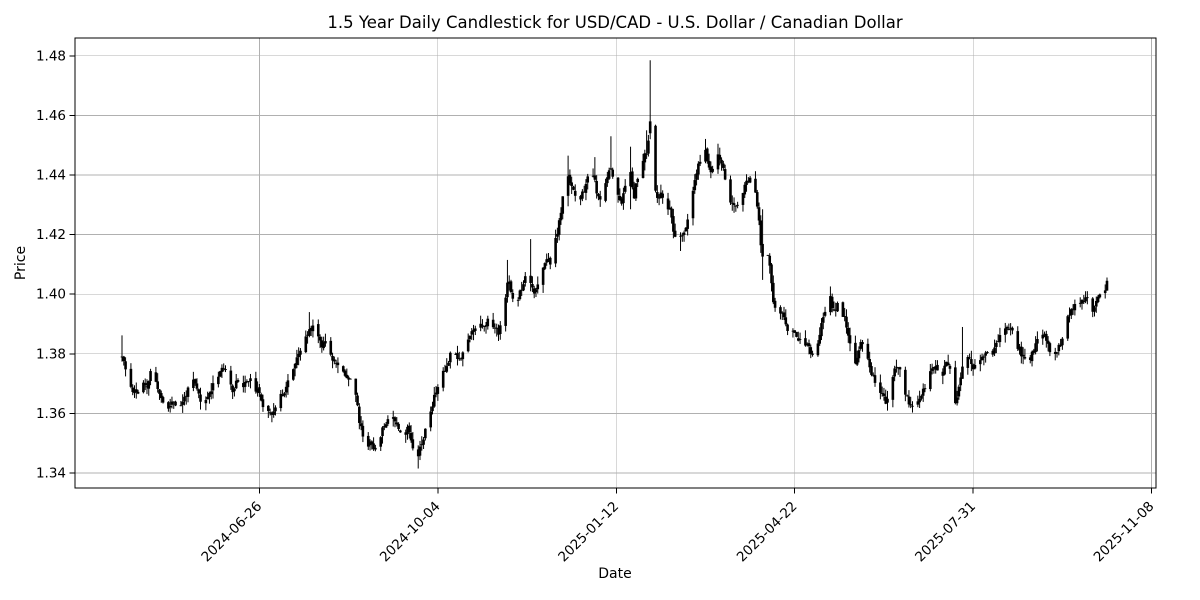 Image resolution: width=1200 pixels, height=600 pixels. Describe the element at coordinates (51, 474) in the screenshot. I see `y-tick-label: 1.34` at that location.